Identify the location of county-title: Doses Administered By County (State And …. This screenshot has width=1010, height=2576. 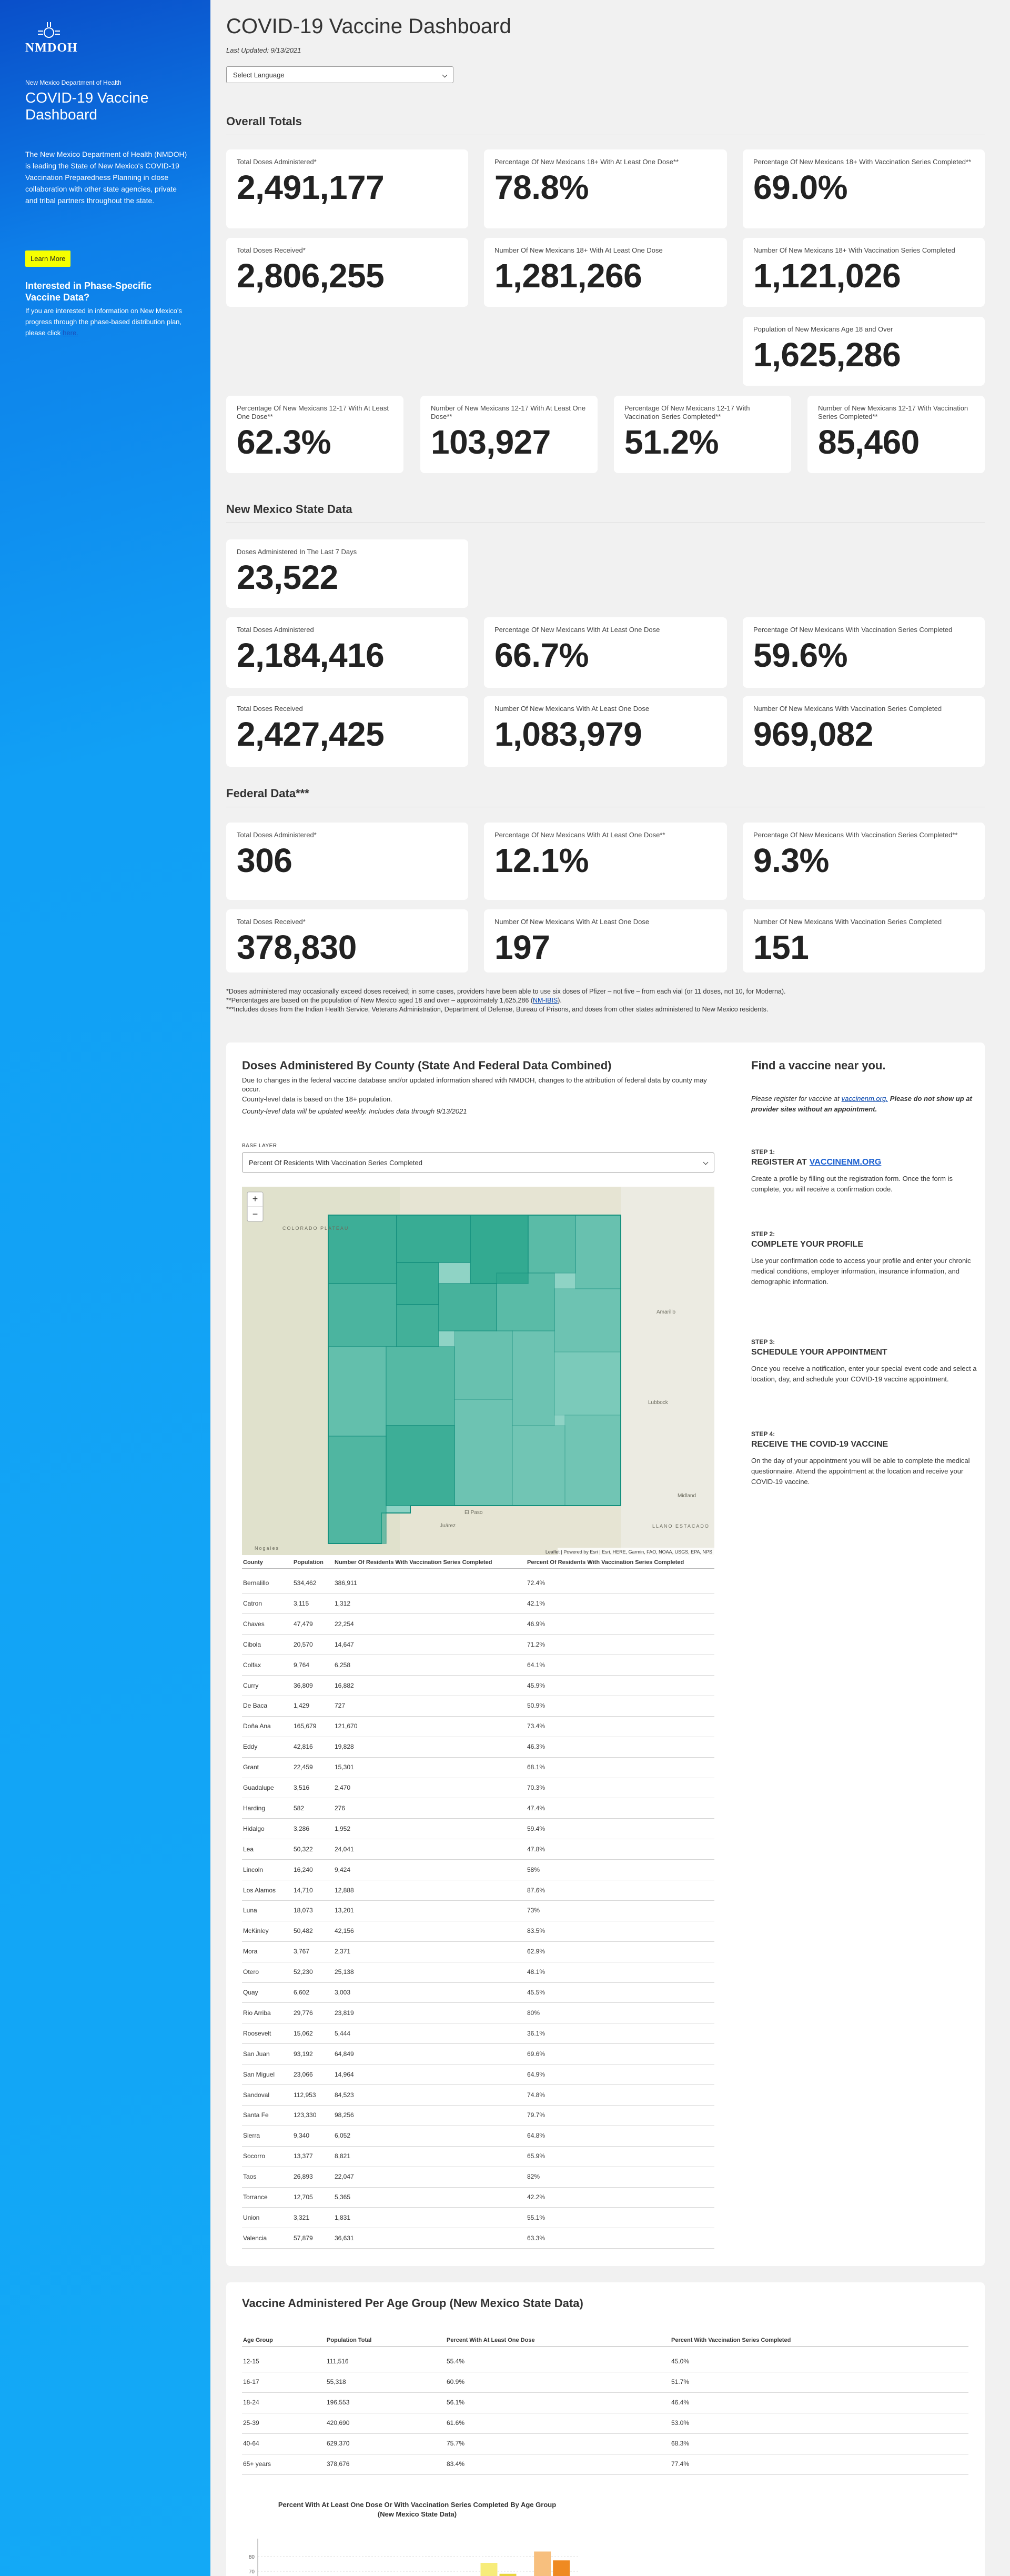
(427, 1065).